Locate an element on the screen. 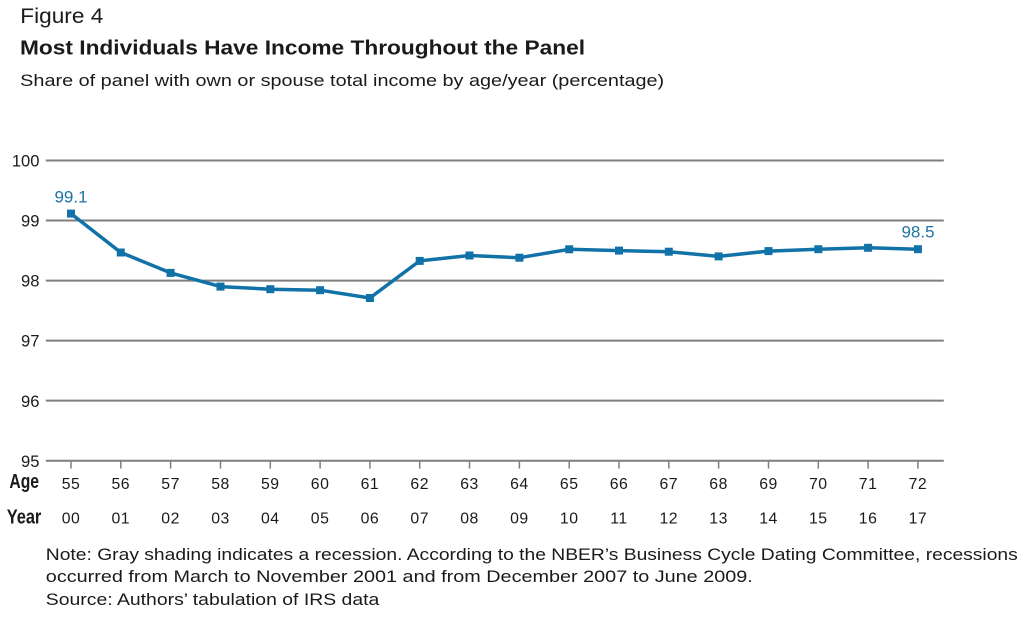 Image resolution: width=1024 pixels, height=629 pixels. svg-text: Figure 4 is located at coordinates (61, 16).